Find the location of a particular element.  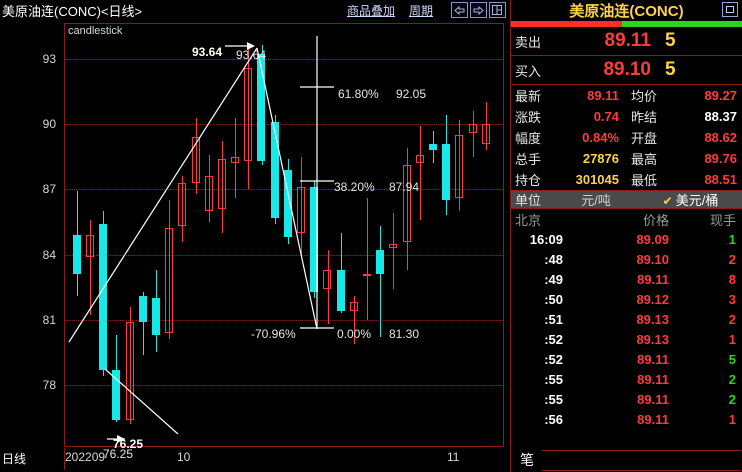

unit-selector-row: 单位 元/吨 ✔ 美元/桶 is located at coordinates (626, 199).